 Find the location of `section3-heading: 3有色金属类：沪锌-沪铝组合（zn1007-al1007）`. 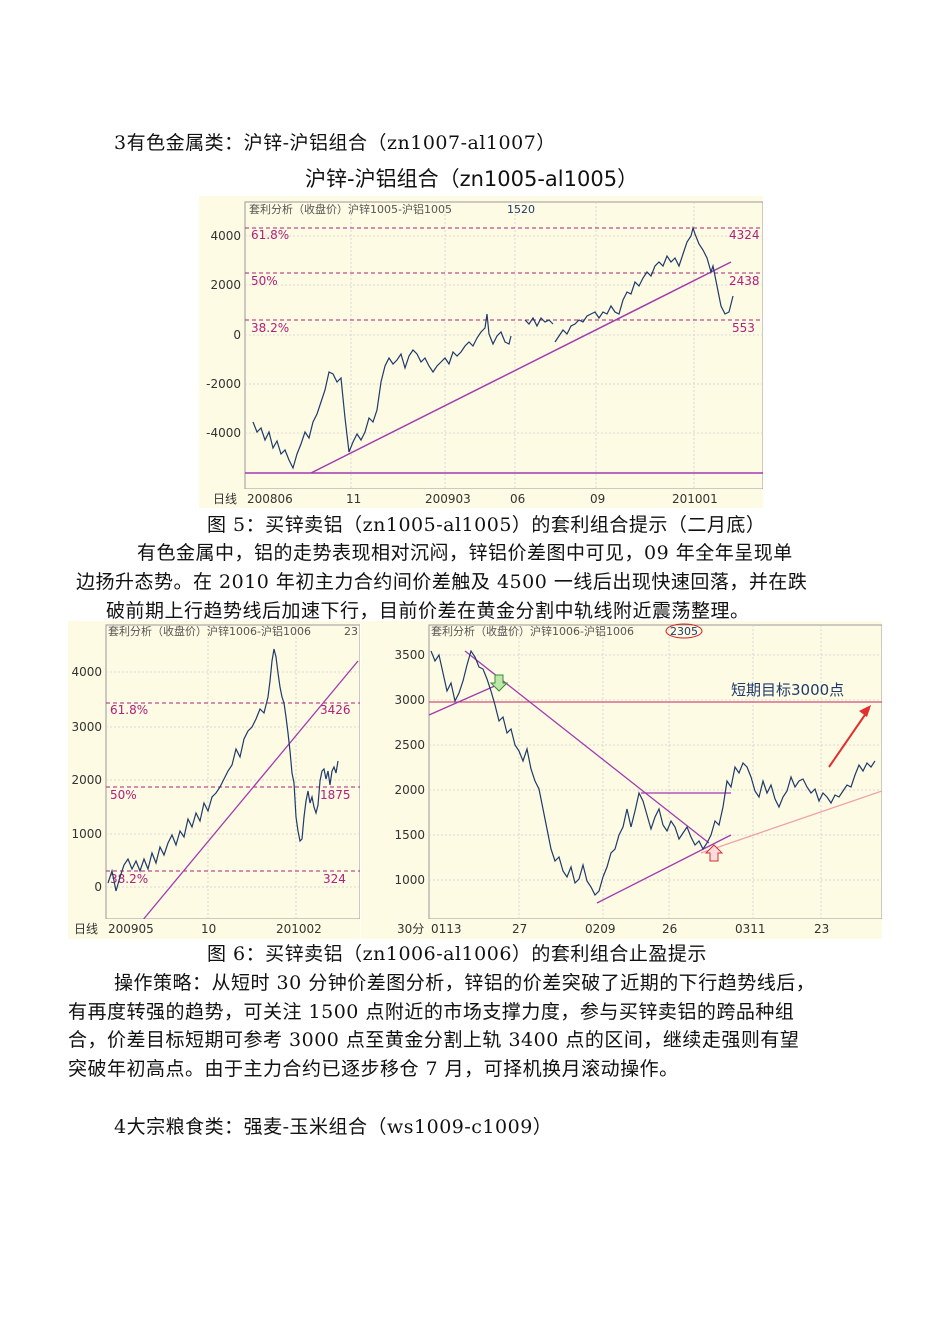

section3-heading: 3有色金属类：沪锌-沪铝组合（zn1007-al1007） is located at coordinates (335, 143).